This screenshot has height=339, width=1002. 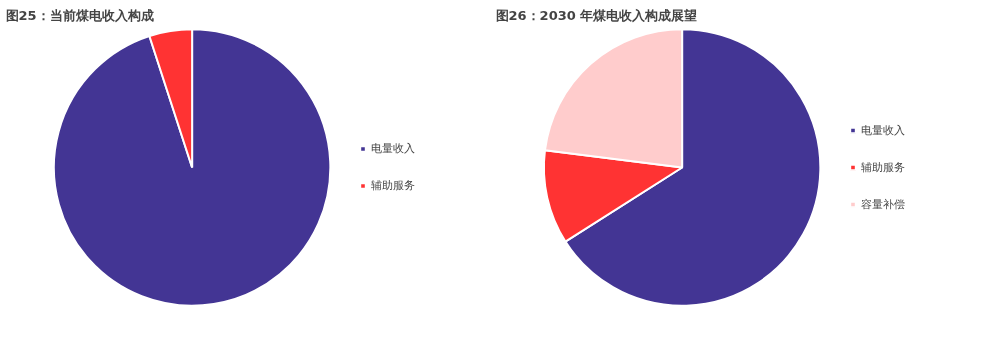 What do you see at coordinates (883, 204) in the screenshot?
I see `legend-label: 容量补偿` at bounding box center [883, 204].